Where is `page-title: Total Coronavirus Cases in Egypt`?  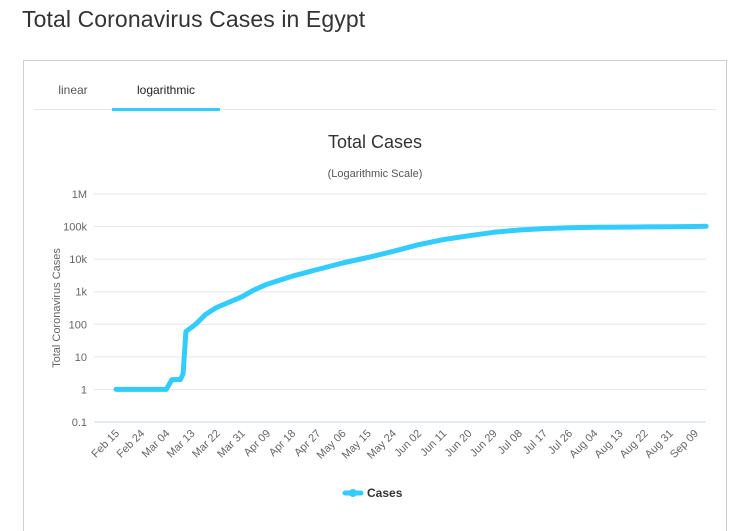
page-title: Total Coronavirus Cases in Egypt is located at coordinates (194, 19).